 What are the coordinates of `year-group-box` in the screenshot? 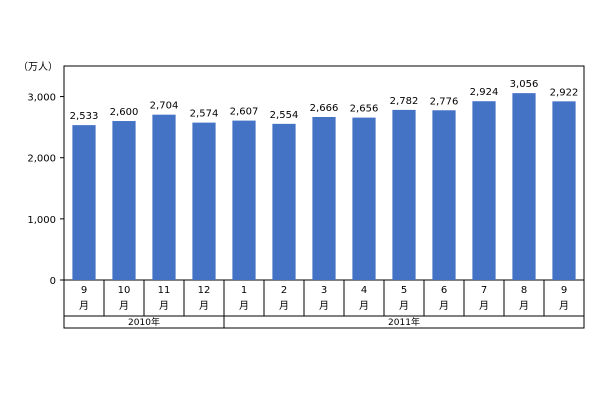 It's located at (404, 322).